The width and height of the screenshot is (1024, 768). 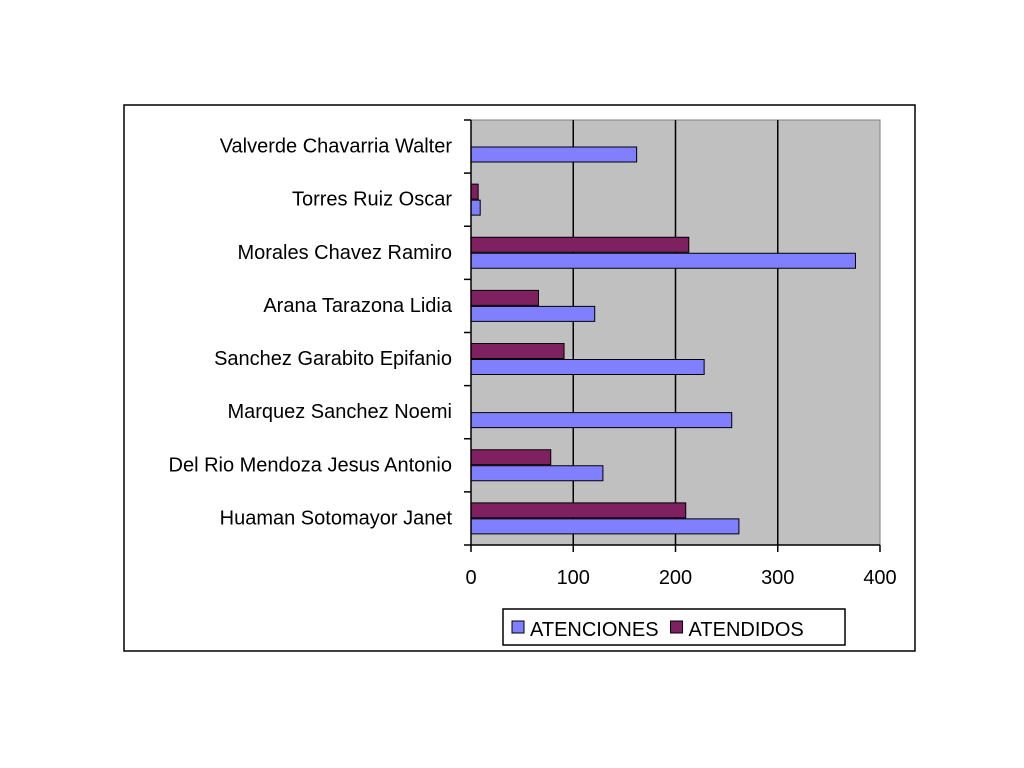 What do you see at coordinates (358, 306) in the screenshot?
I see `category-label: Arana Tarazona Lidia` at bounding box center [358, 306].